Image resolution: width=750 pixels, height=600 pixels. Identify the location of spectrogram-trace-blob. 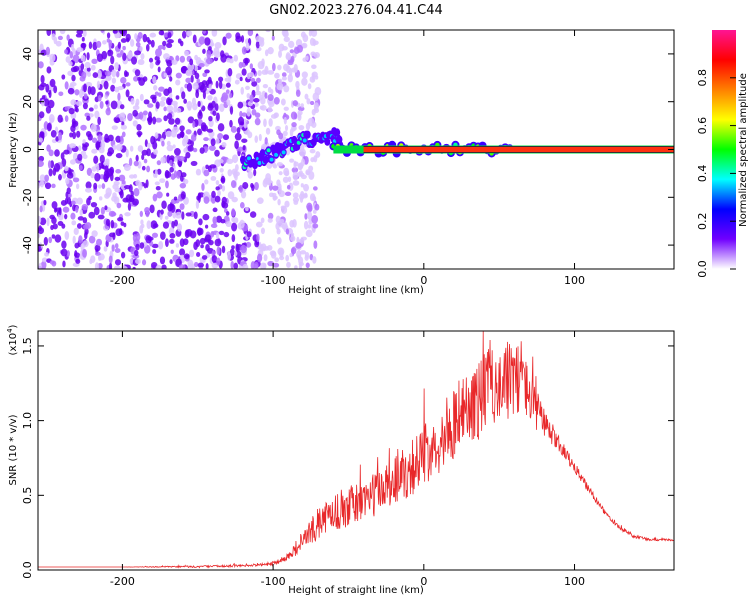
(307, 134).